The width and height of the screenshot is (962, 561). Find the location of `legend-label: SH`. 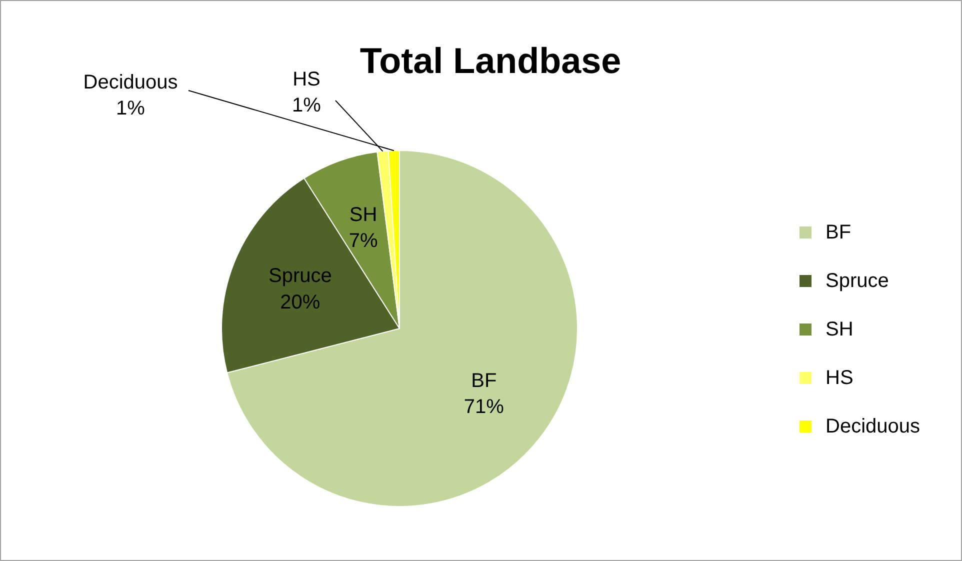

legend-label: SH is located at coordinates (840, 329).